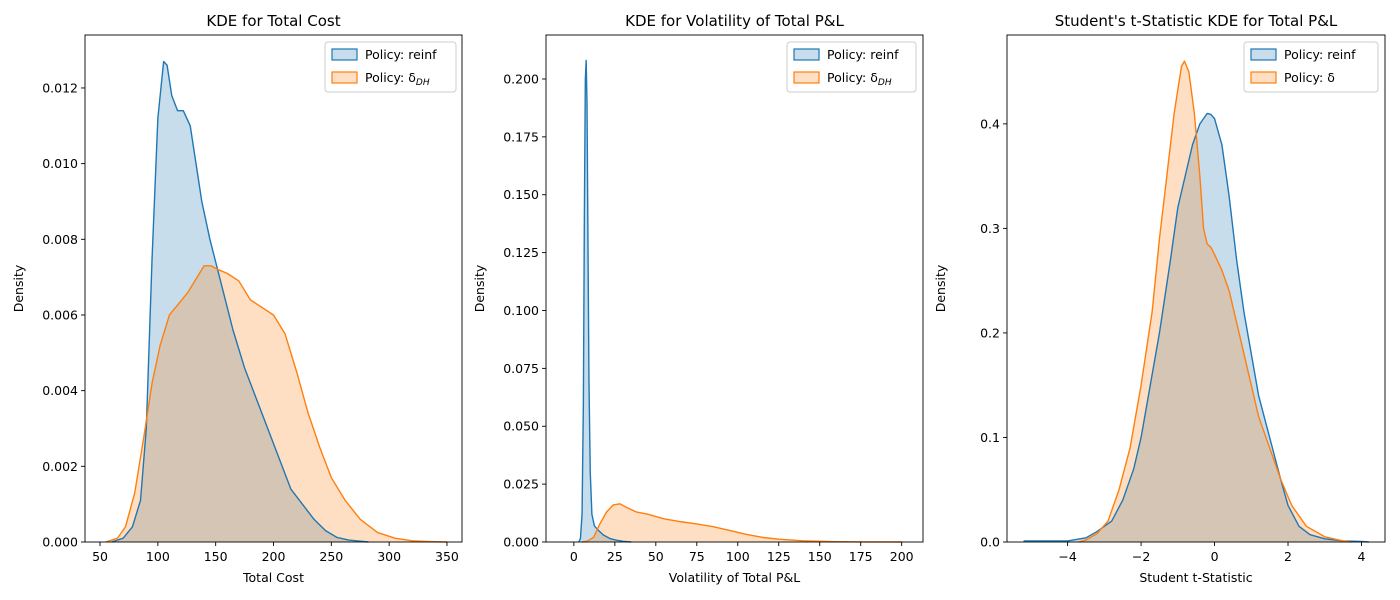  I want to click on y-tick-label: 0.012, so click(60, 87).